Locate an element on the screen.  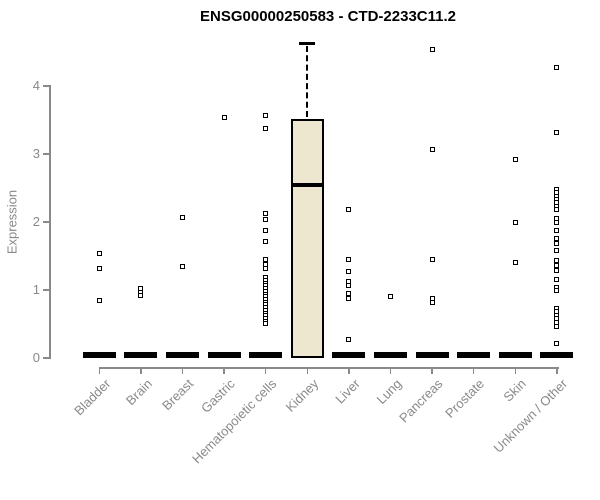
y-tick-label: 3 is located at coordinates (36, 153).